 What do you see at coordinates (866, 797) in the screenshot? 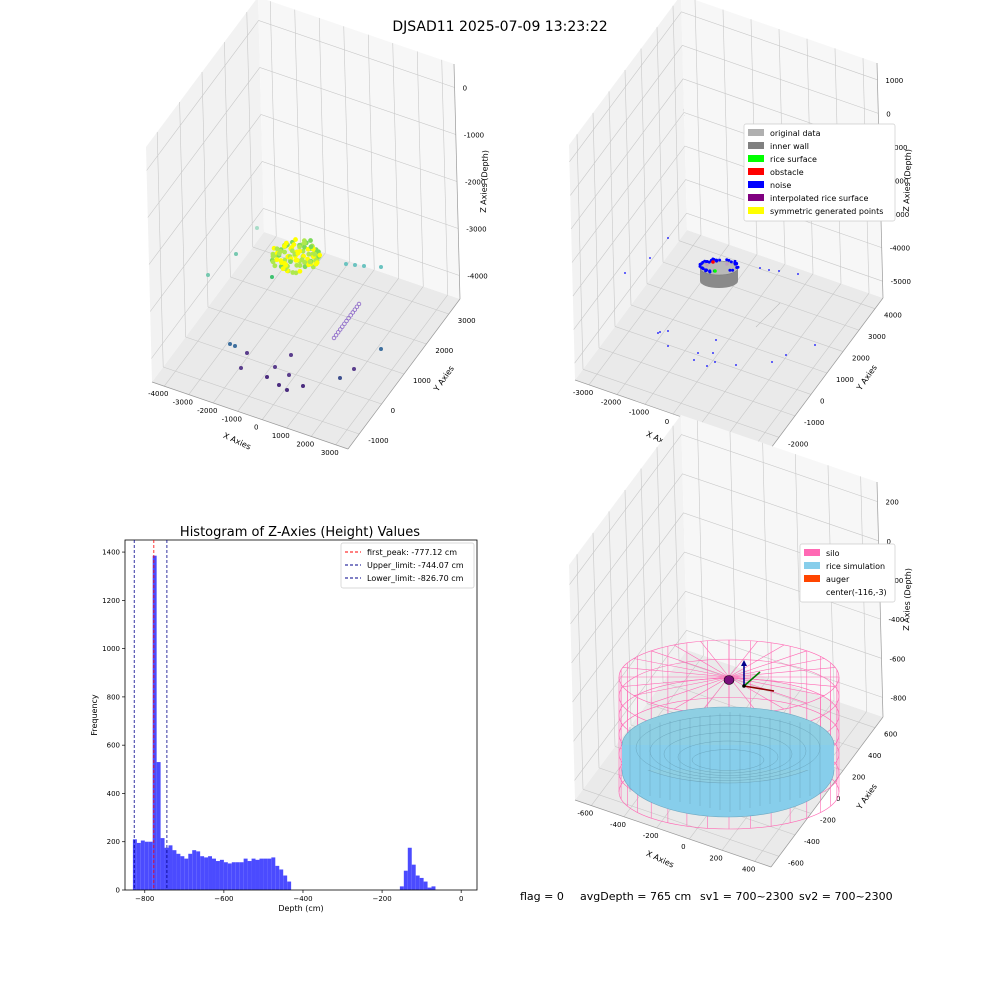
I see `y-axis-label: Y Axies` at bounding box center [866, 797].